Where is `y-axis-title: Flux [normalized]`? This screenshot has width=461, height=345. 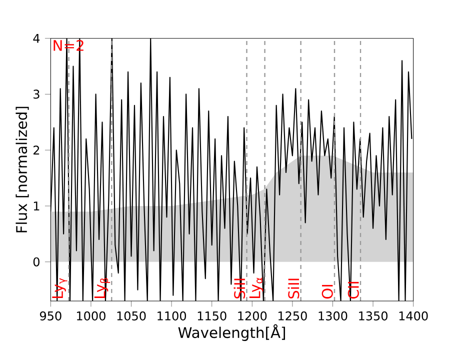
y-axis-title: Flux [normalized] is located at coordinates (22, 169).